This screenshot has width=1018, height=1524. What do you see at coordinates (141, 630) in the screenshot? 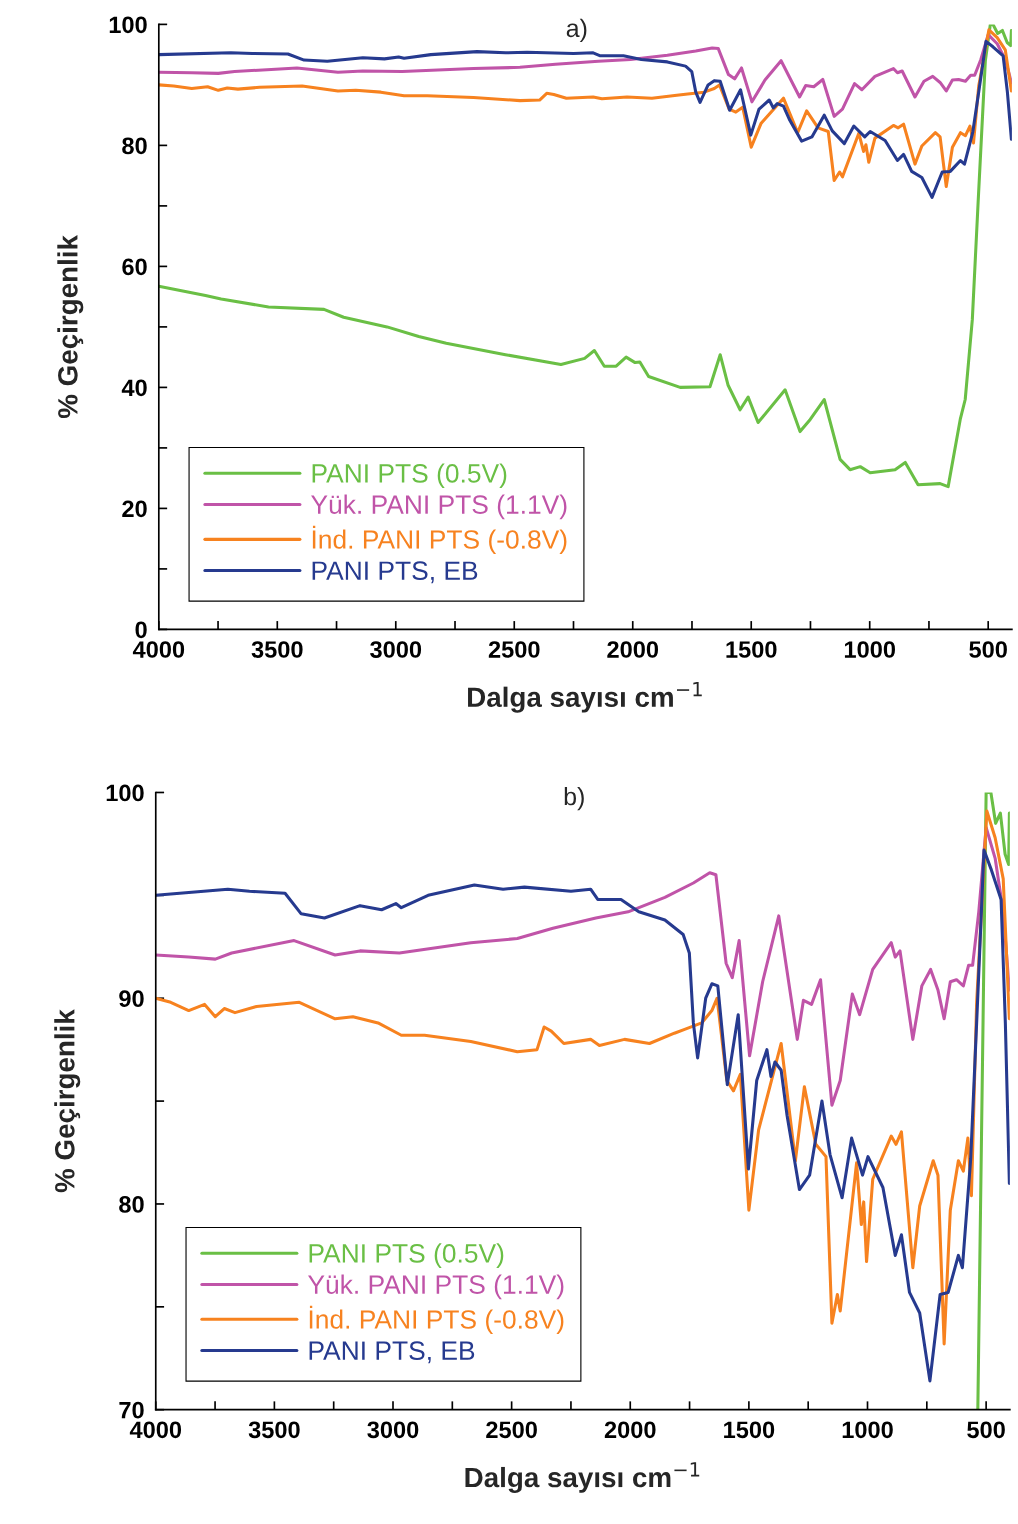
I see `y-tick-label: 0` at bounding box center [141, 630].